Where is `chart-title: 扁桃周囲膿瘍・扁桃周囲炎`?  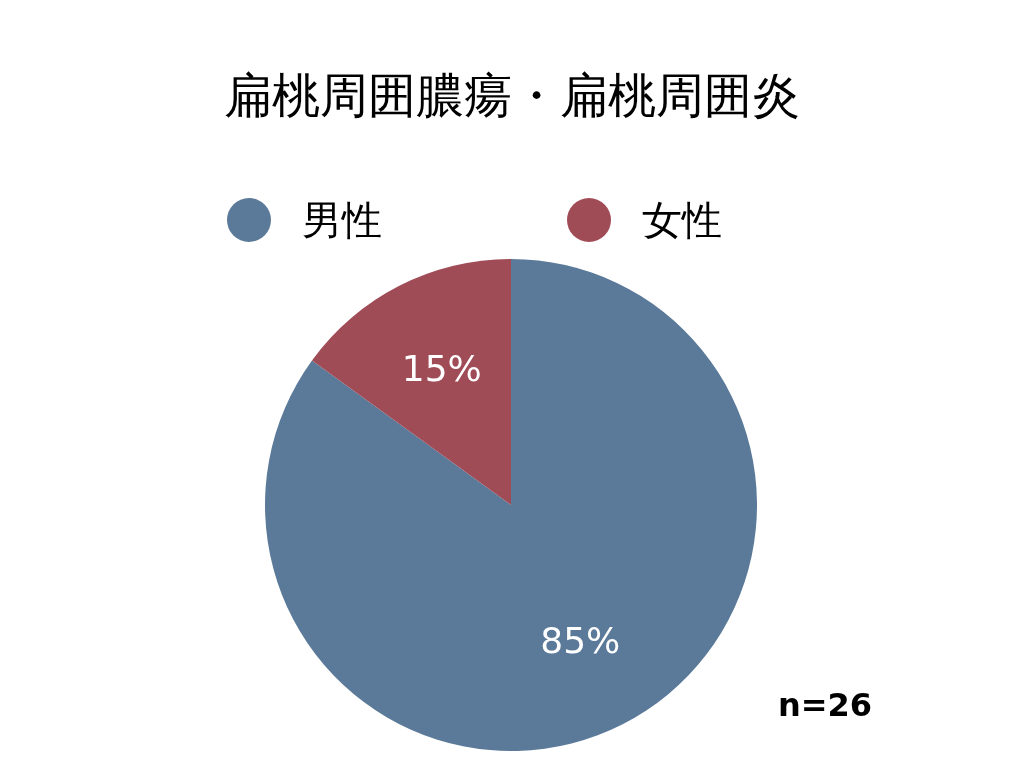 chart-title: 扁桃周囲膿瘍・扁桃周囲炎 is located at coordinates (512, 95).